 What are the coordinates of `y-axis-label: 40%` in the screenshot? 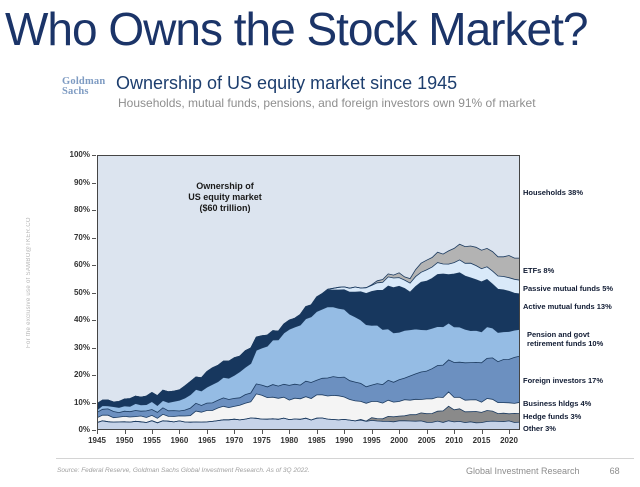 It's located at (81, 319).